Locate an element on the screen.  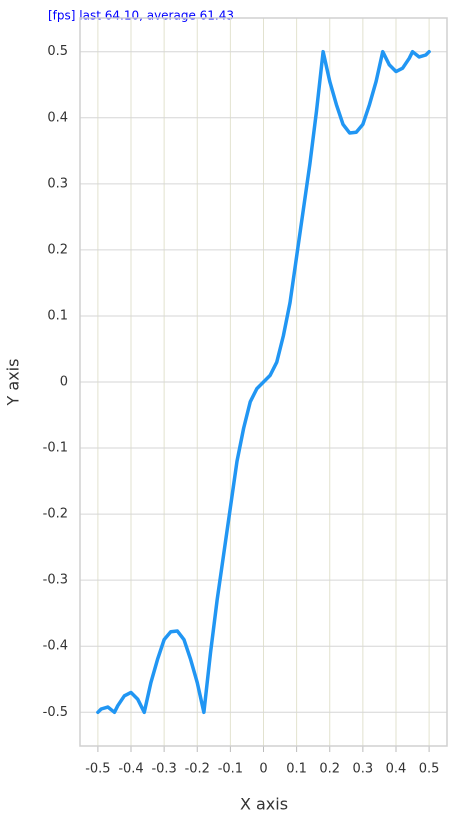
y-tick-label: 0.2 is located at coordinates (57, 249).